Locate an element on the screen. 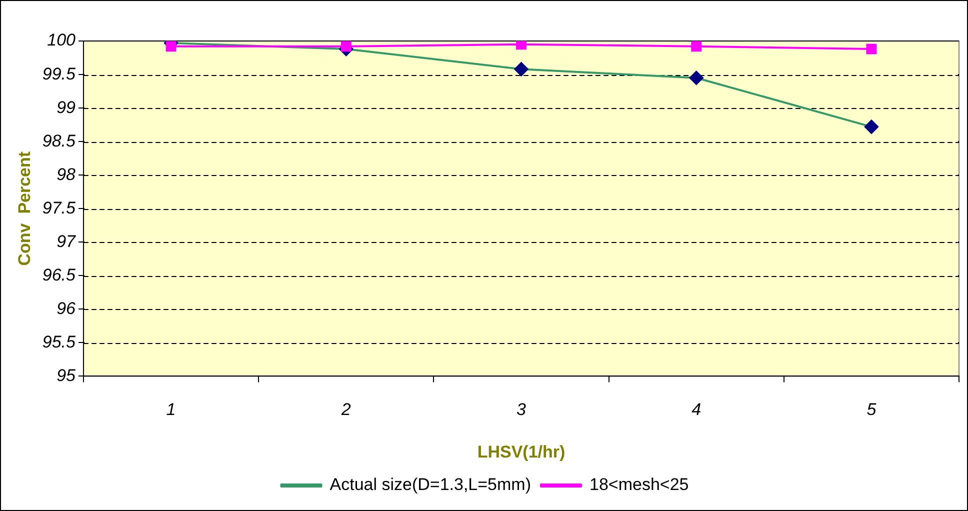  y-tick-label: 98 is located at coordinates (66, 174).